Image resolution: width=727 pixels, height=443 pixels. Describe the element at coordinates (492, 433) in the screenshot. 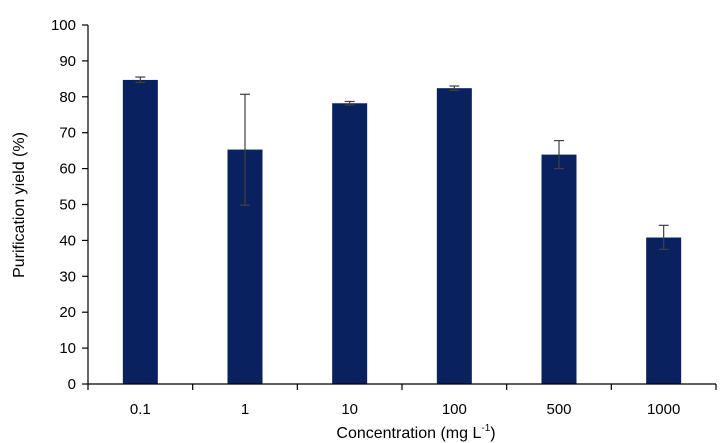

I see `x-axis-title-end: )` at that location.